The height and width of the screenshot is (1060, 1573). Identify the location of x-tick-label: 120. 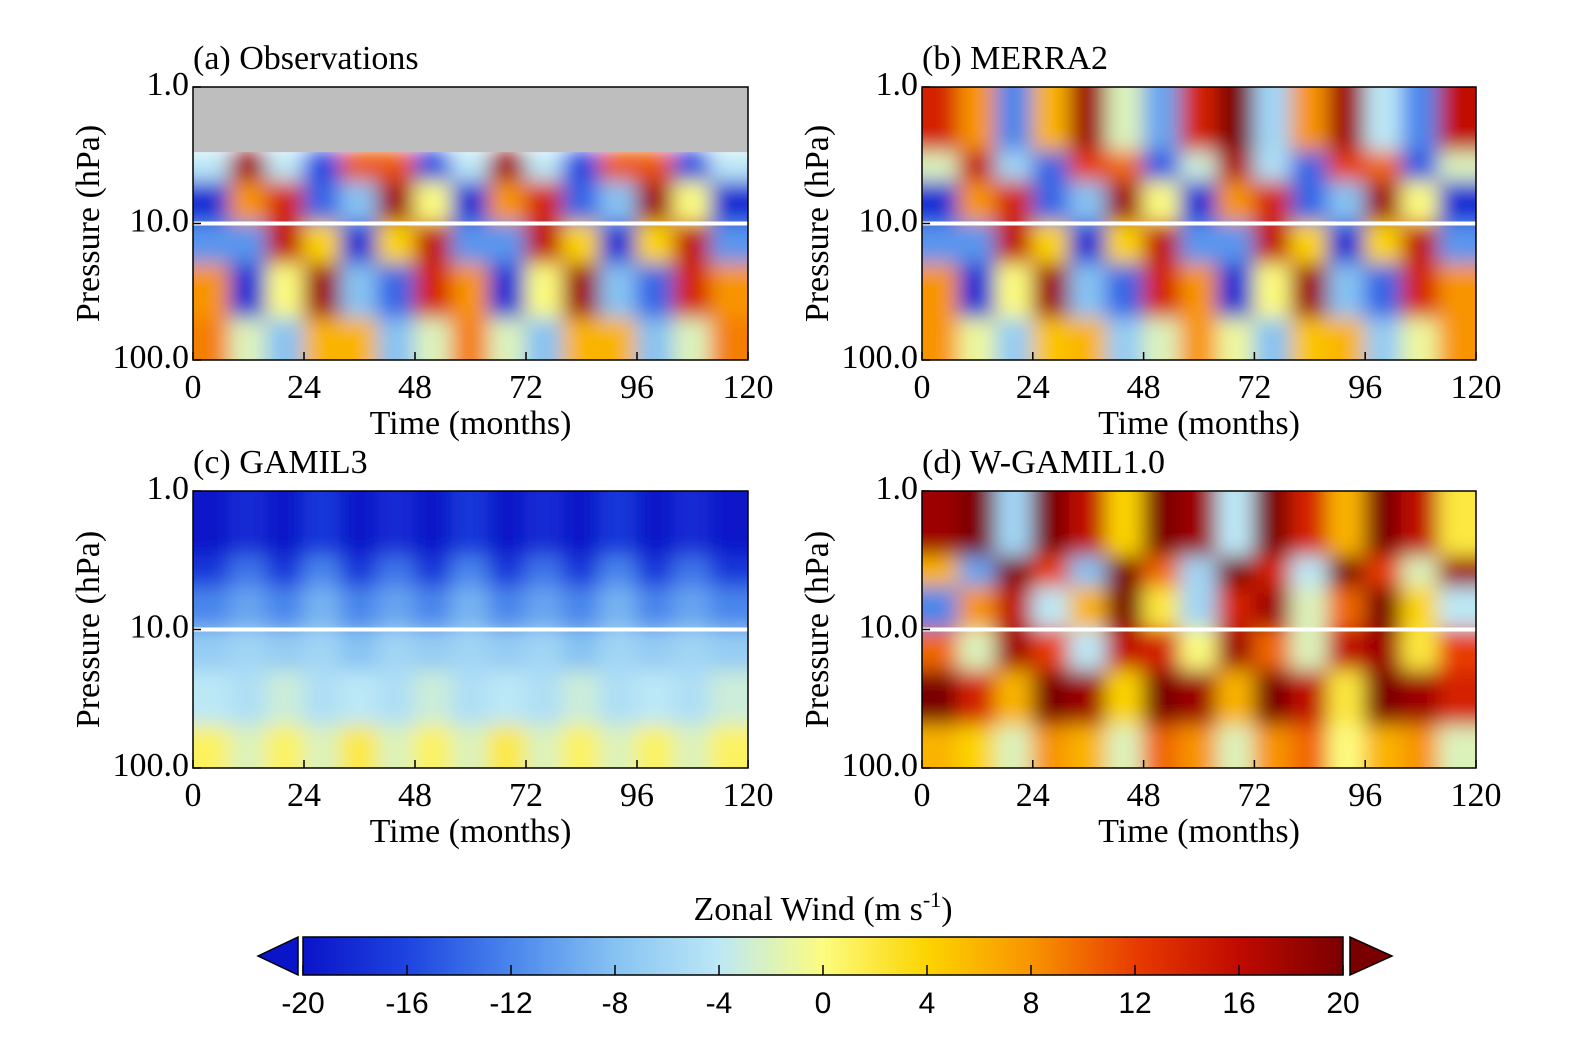
(748, 387).